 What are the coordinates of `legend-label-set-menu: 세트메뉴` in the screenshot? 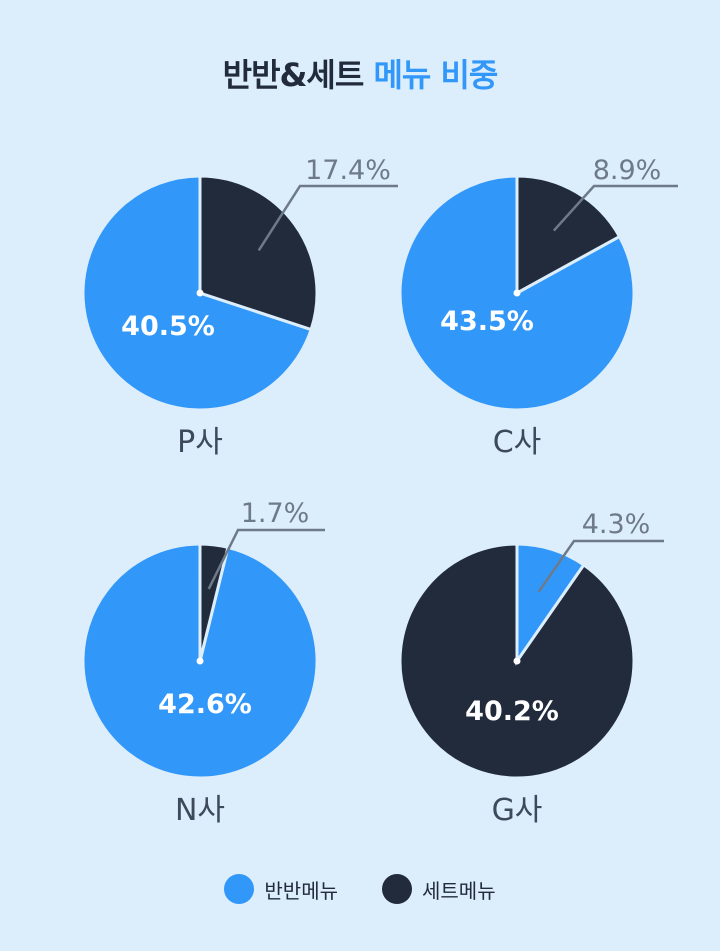 It's located at (459, 890).